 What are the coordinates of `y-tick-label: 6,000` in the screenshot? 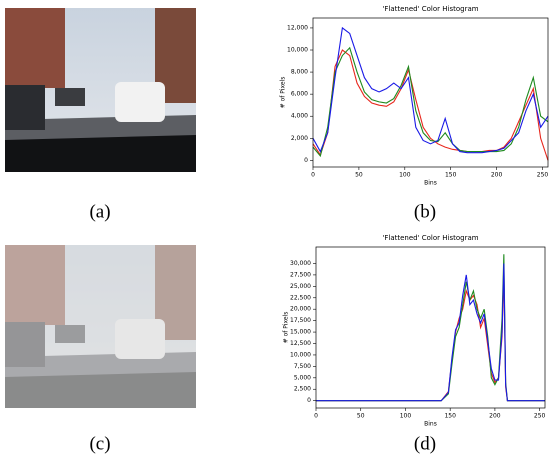 It's located at (299, 94).